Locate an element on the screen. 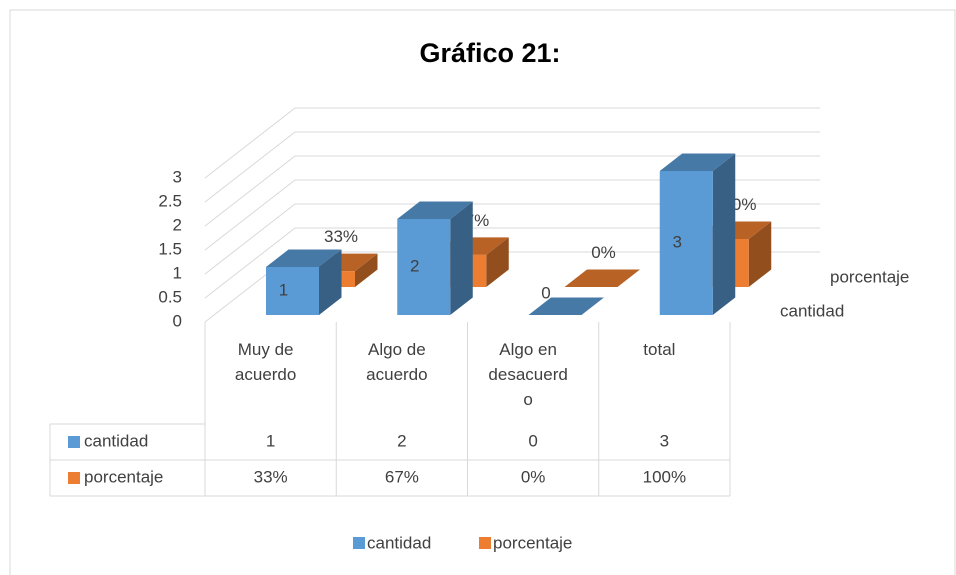  data-label: 0% is located at coordinates (603, 252).